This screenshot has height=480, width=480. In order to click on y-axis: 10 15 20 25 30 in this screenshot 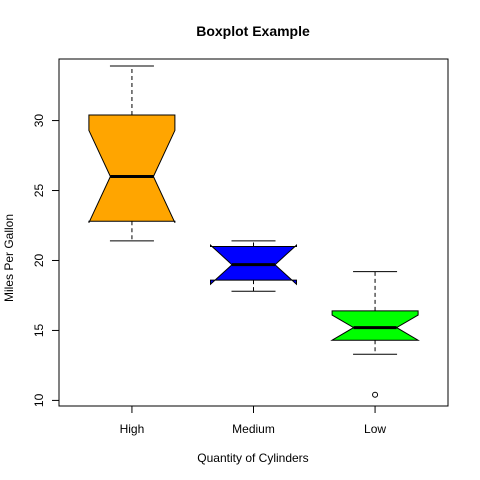, I will do `click(46, 260)`.